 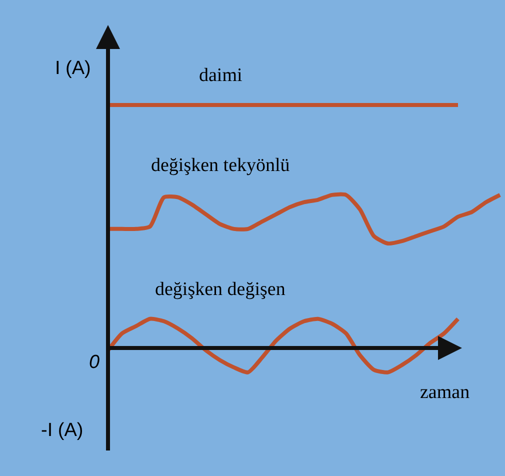 I want to click on series-label: değişken değişen, so click(x=220, y=289).